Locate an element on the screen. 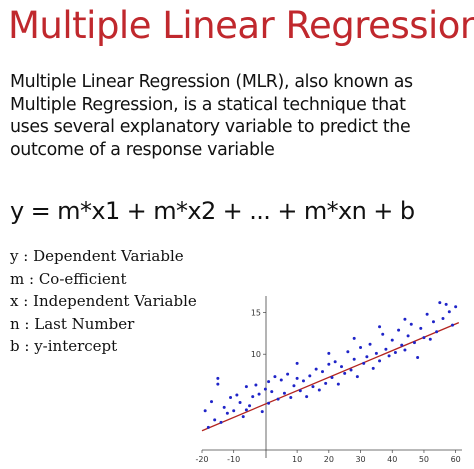  regression-line is located at coordinates (330, 377).